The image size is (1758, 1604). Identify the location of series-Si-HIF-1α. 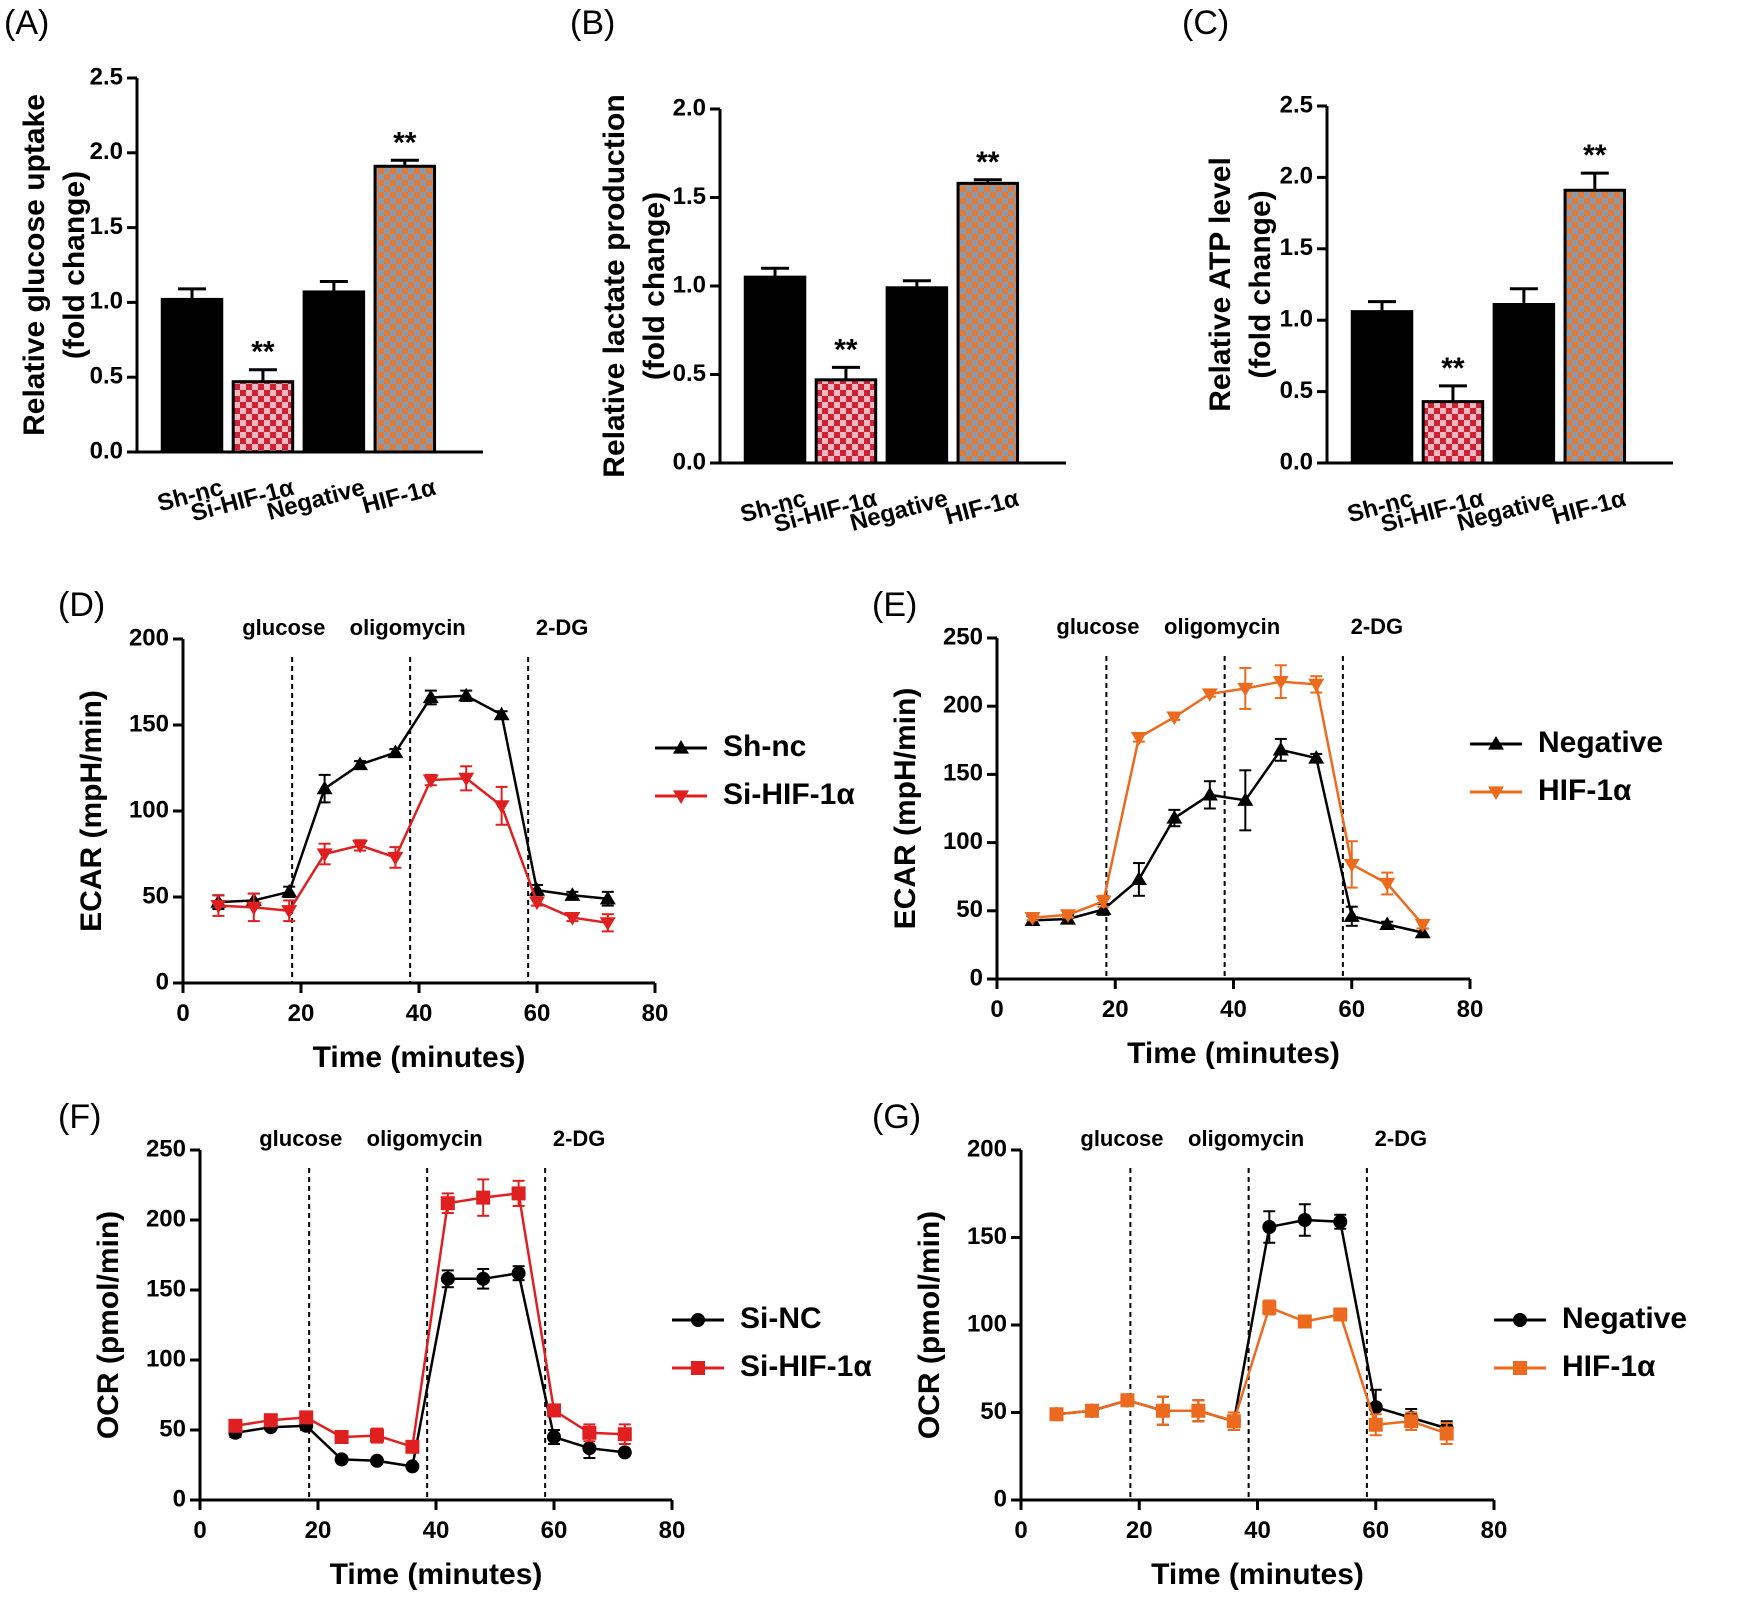
(413, 849).